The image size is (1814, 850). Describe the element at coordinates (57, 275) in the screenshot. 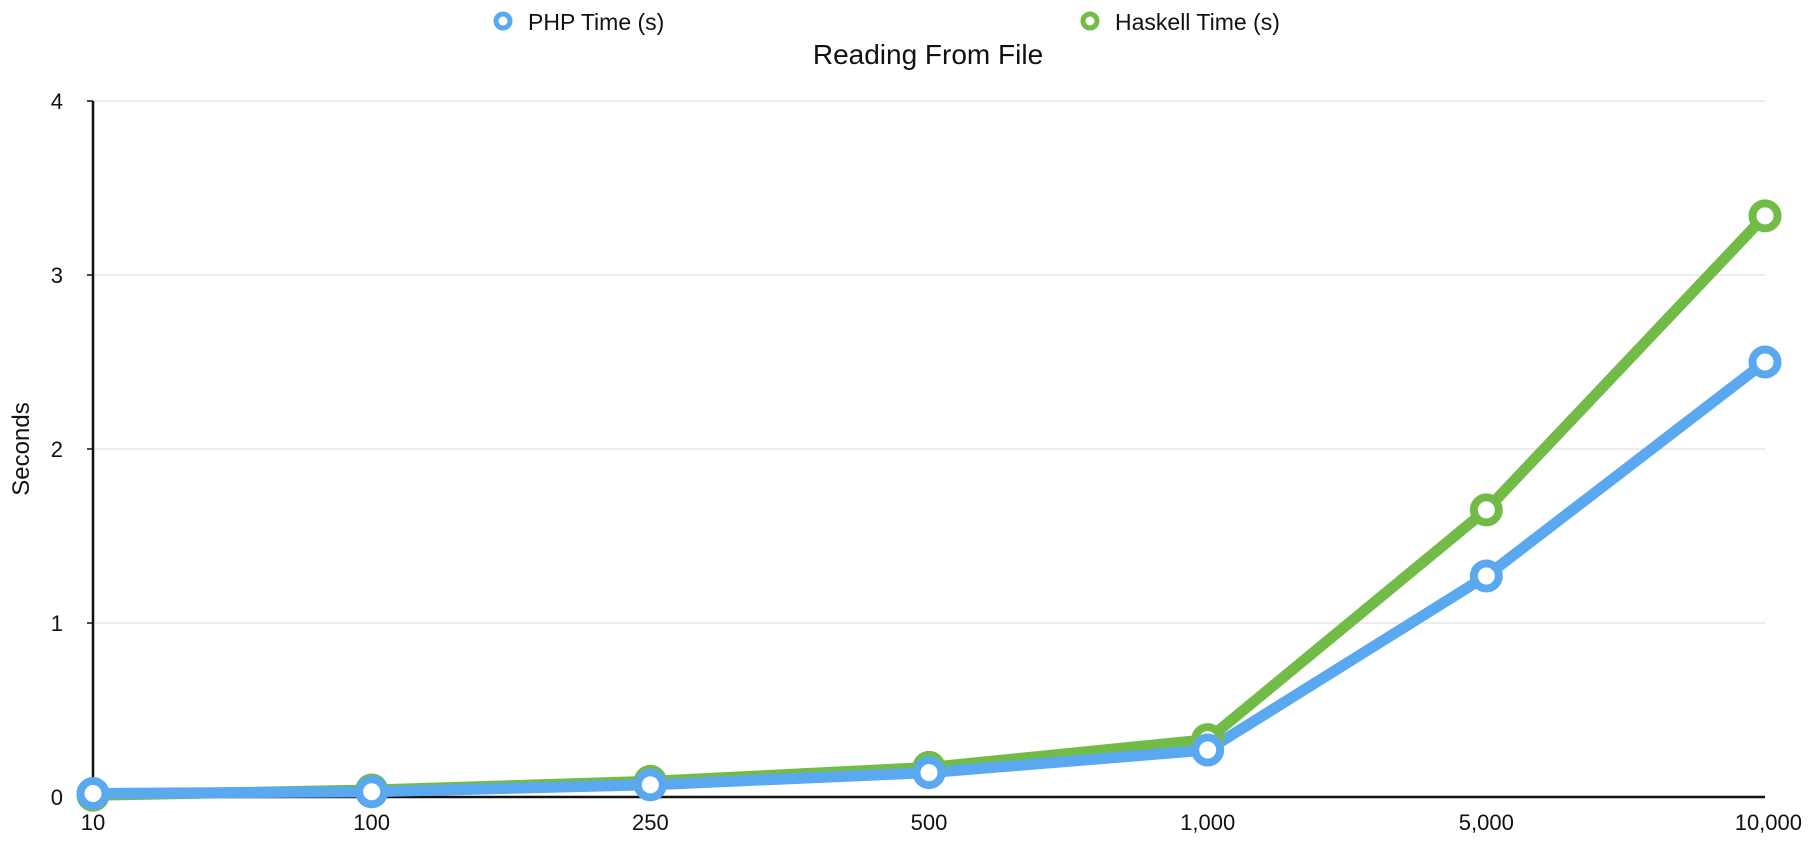

I see `y-tick-label: 3` at that location.